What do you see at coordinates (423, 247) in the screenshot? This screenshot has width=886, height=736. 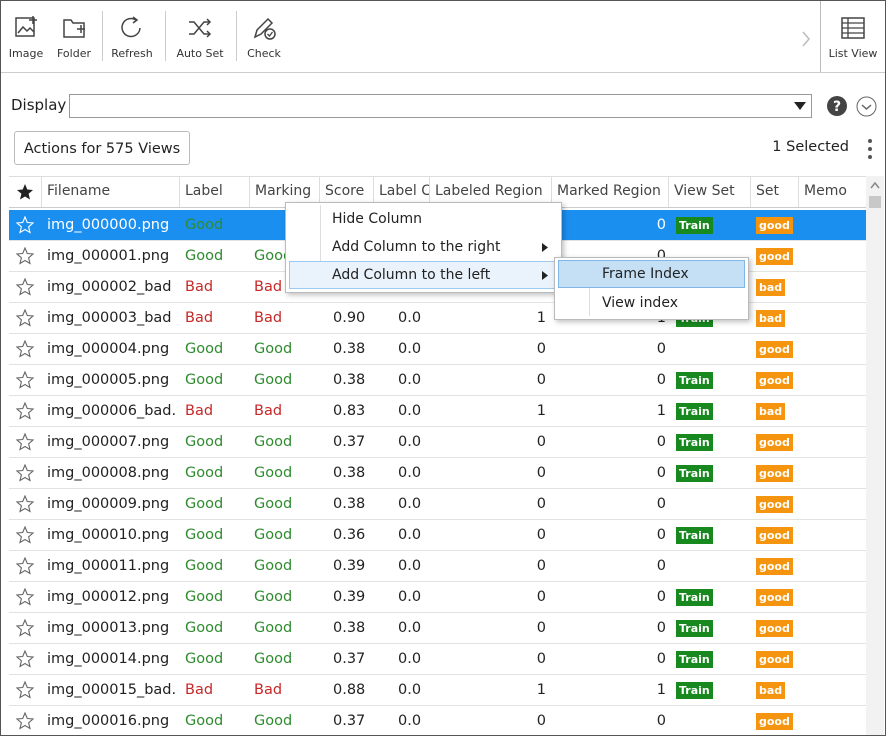 I see `menu-item: Add Column to the right` at bounding box center [423, 247].